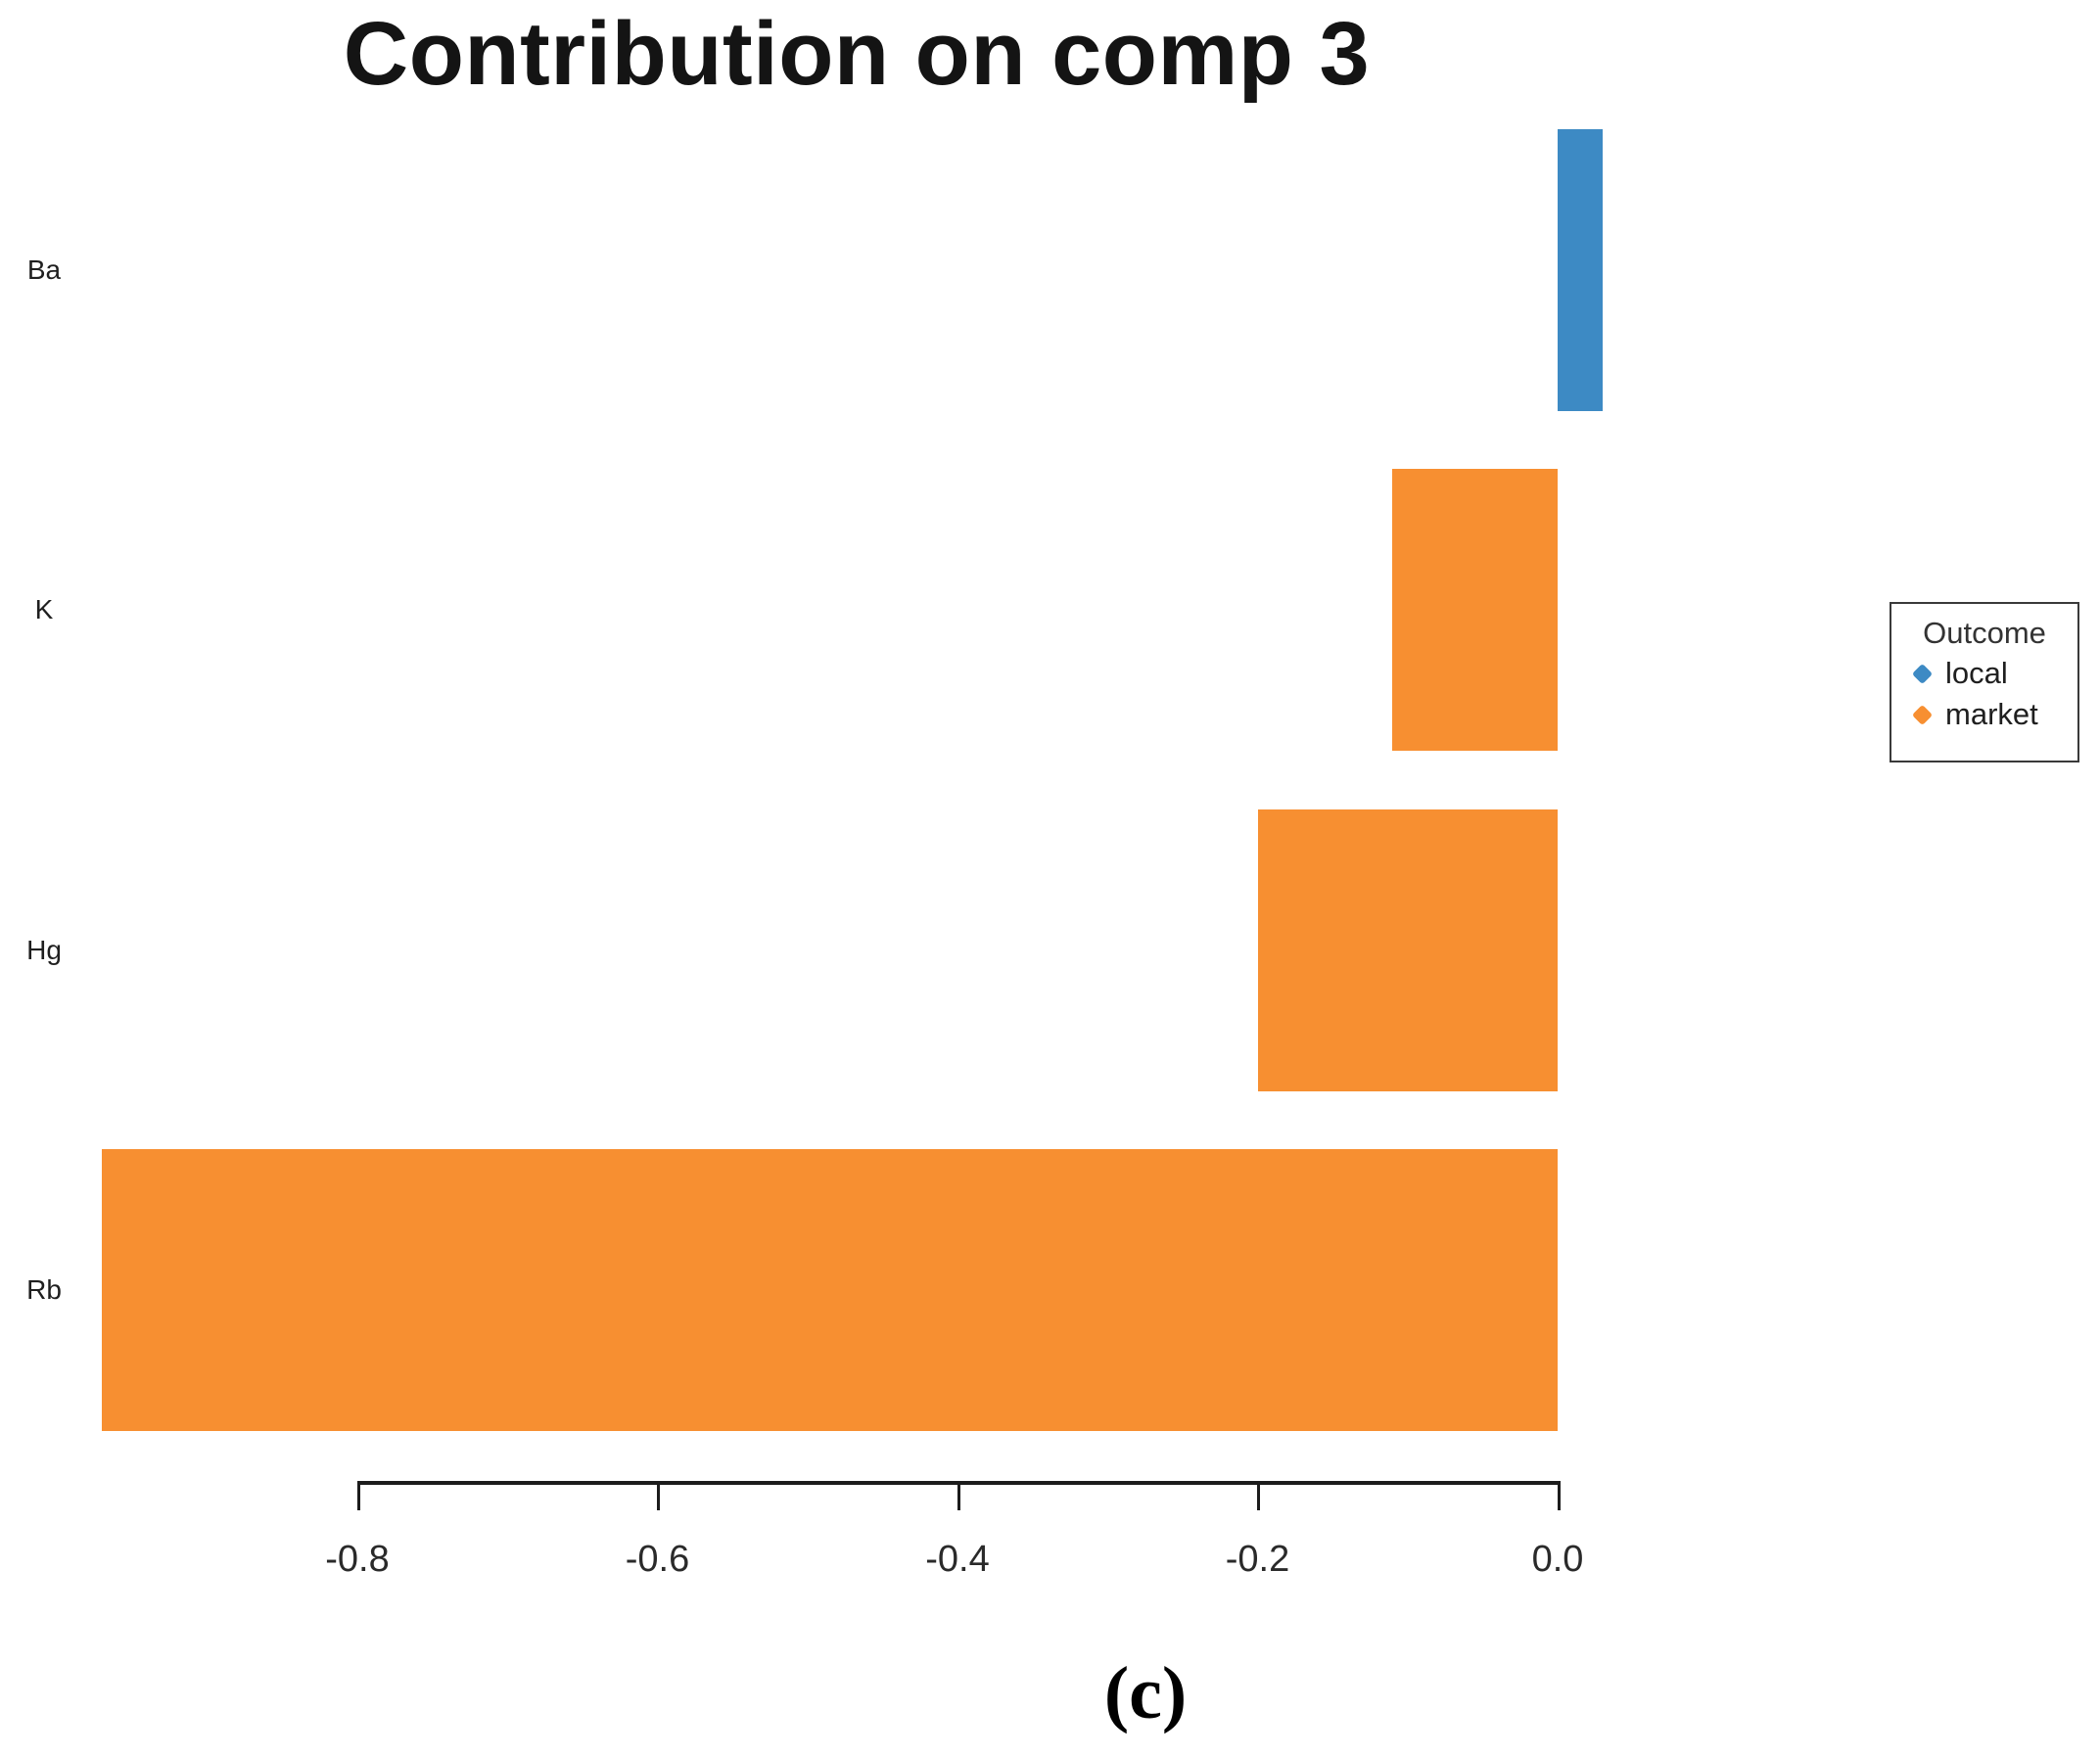  Describe the element at coordinates (357, 1559) in the screenshot. I see `x-tick-label: -0.8` at that location.